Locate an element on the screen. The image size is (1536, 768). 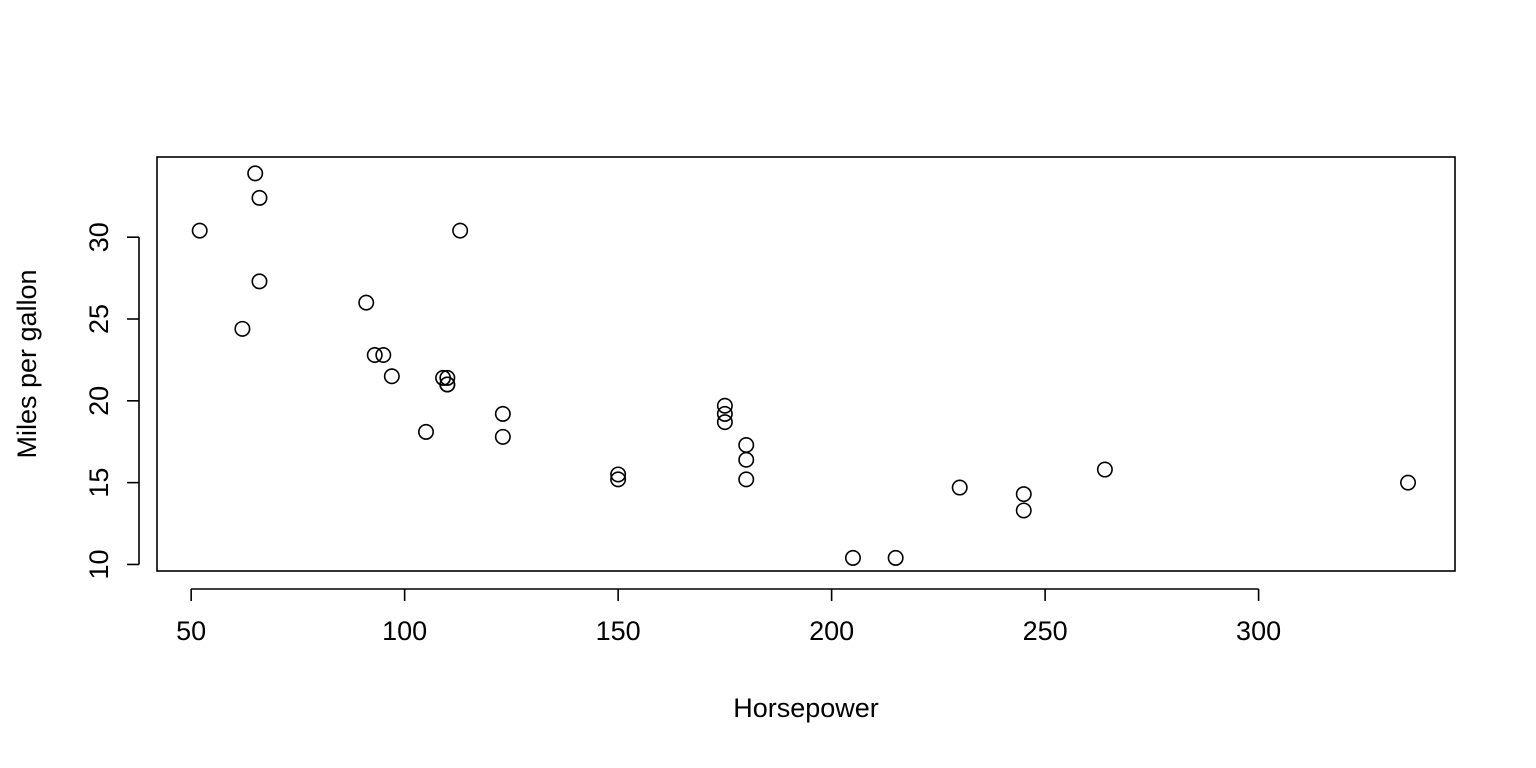
x-tick-label: 200 is located at coordinates (831, 631).